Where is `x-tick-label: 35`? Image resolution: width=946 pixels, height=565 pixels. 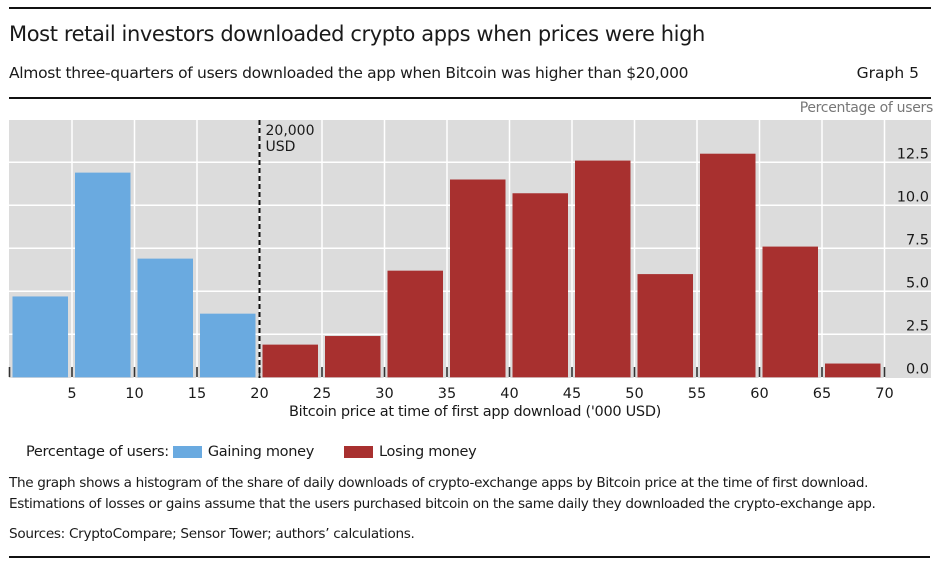
x-tick-label: 35 is located at coordinates (447, 393).